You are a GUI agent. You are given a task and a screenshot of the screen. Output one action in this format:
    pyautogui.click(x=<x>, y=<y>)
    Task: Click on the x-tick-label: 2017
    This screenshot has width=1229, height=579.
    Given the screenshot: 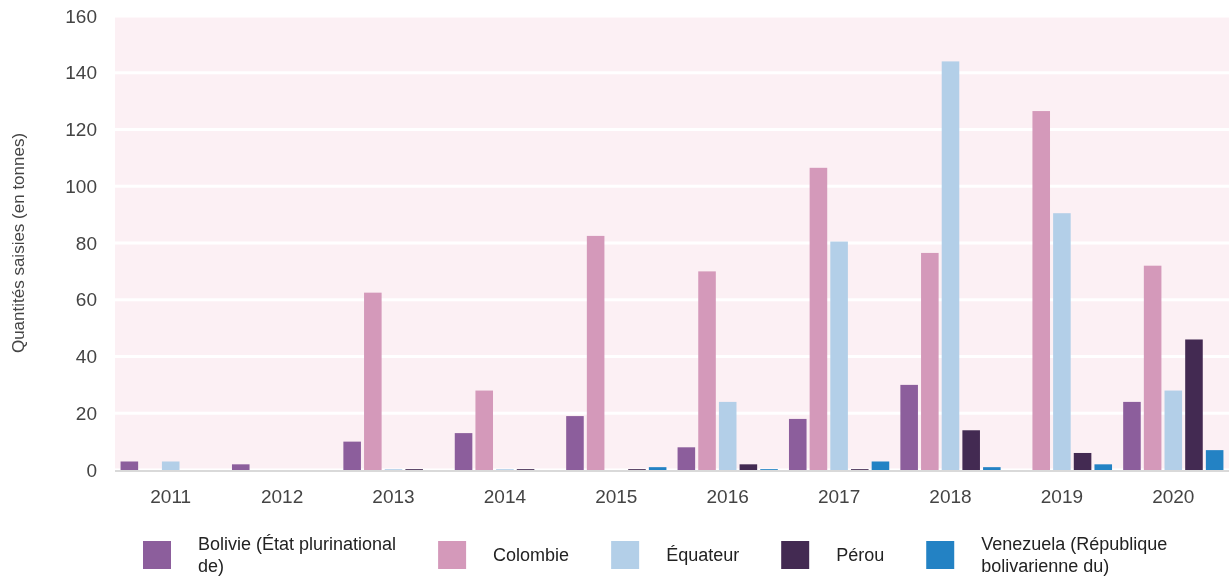 What is the action you would take?
    pyautogui.click(x=839, y=496)
    